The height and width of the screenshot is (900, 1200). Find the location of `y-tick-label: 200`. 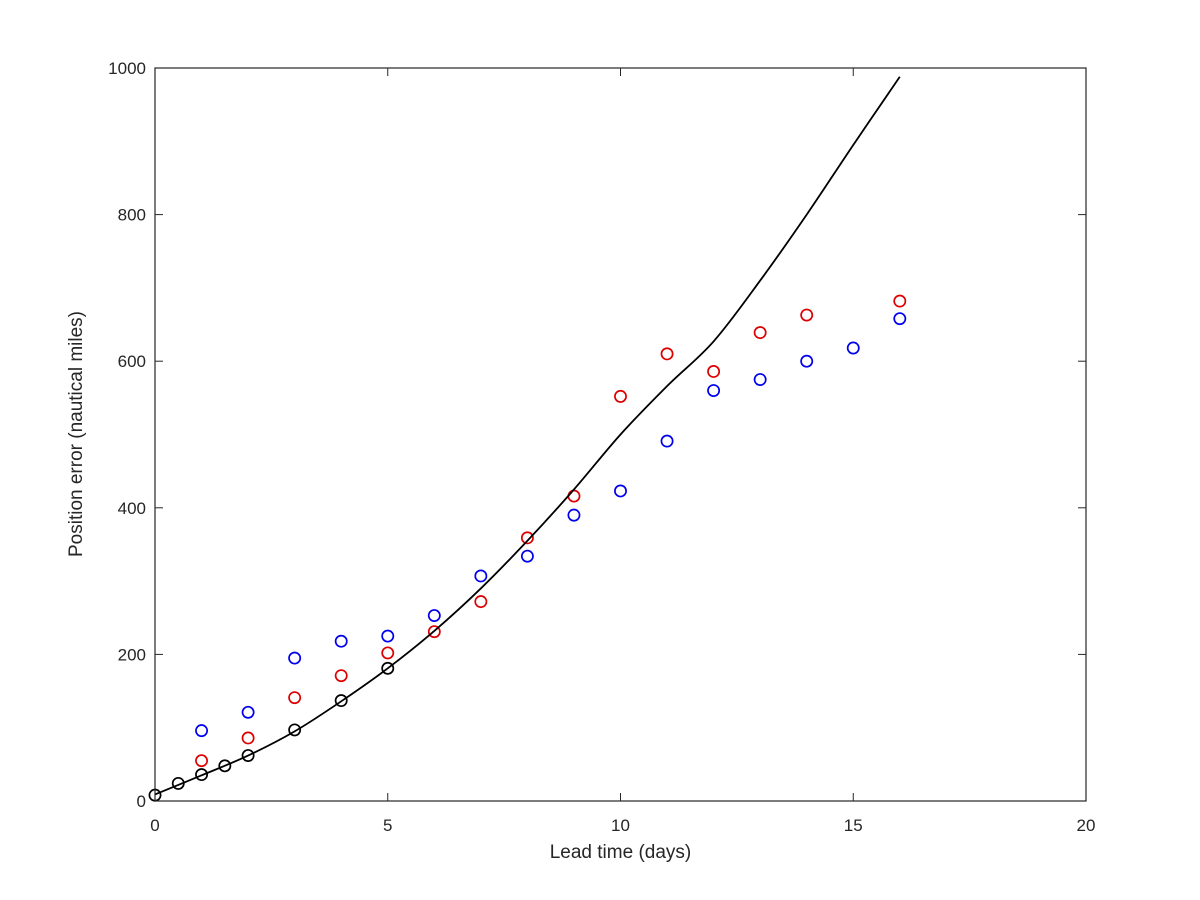

y-tick-label: 200 is located at coordinates (132, 654).